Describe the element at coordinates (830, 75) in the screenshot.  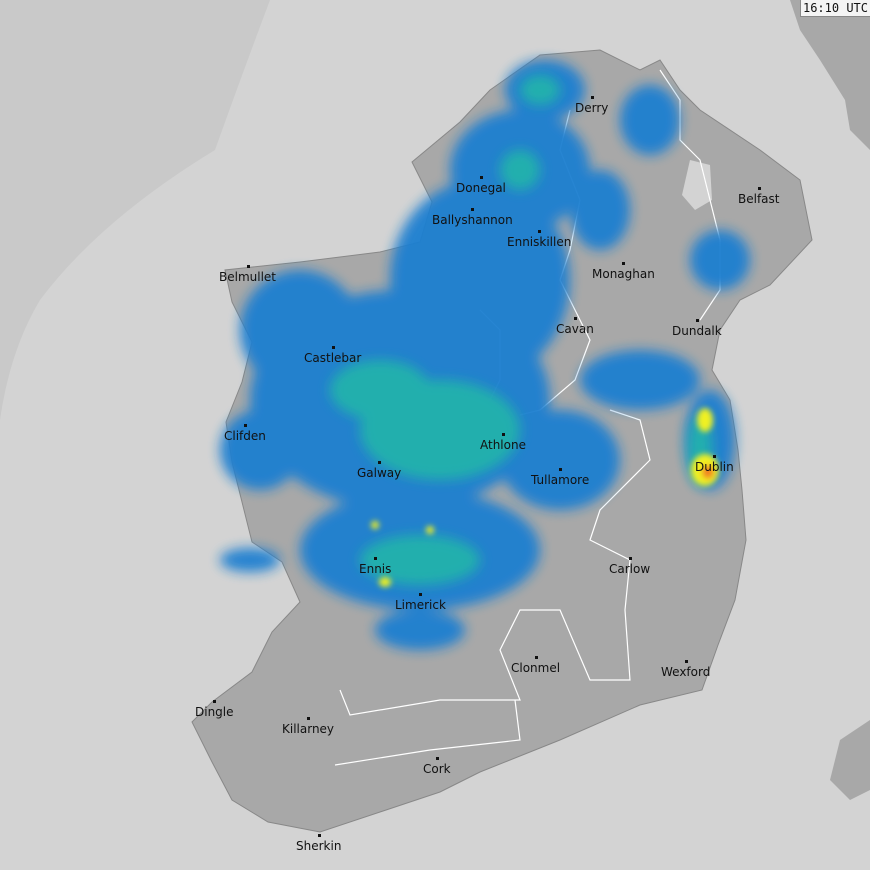
I see `scotland-landmass` at that location.